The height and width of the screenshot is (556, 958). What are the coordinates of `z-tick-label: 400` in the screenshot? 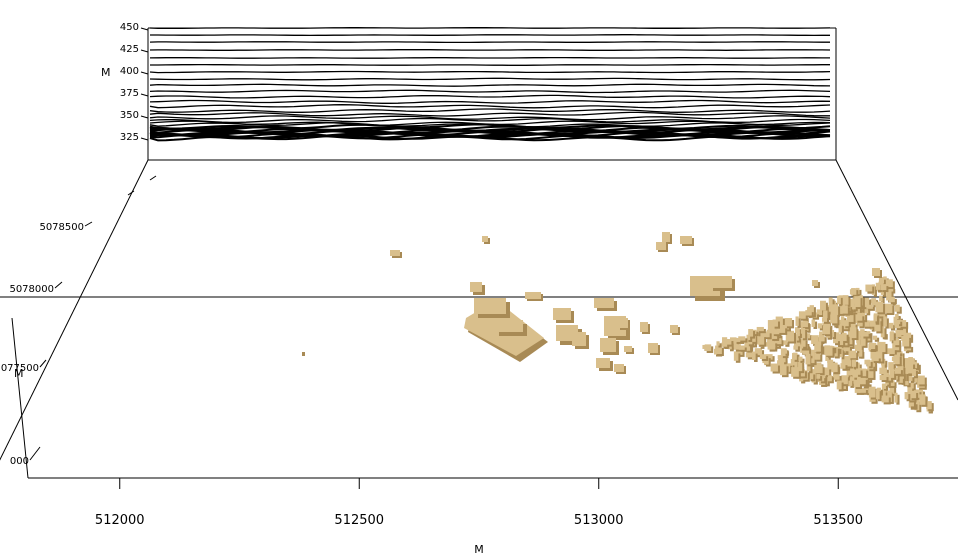 It's located at (129, 71).